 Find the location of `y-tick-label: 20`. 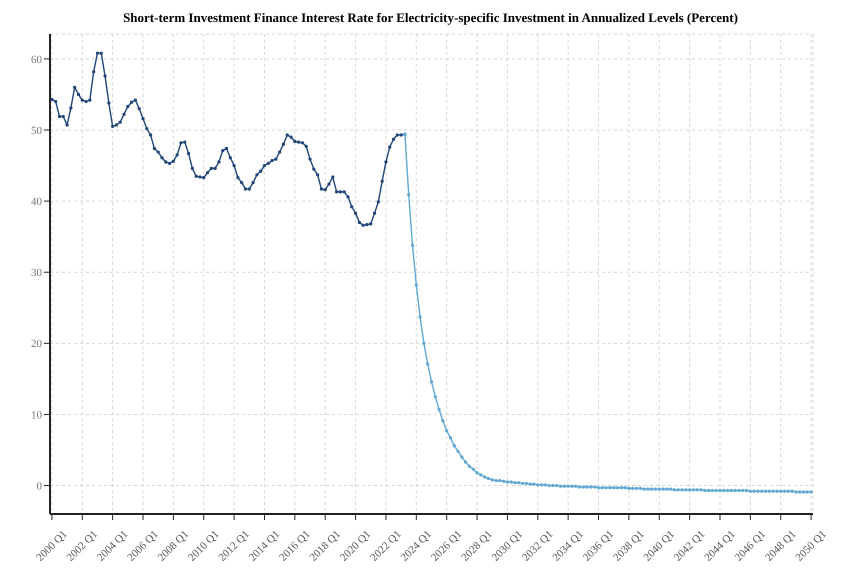

y-tick-label: 20 is located at coordinates (36, 344).